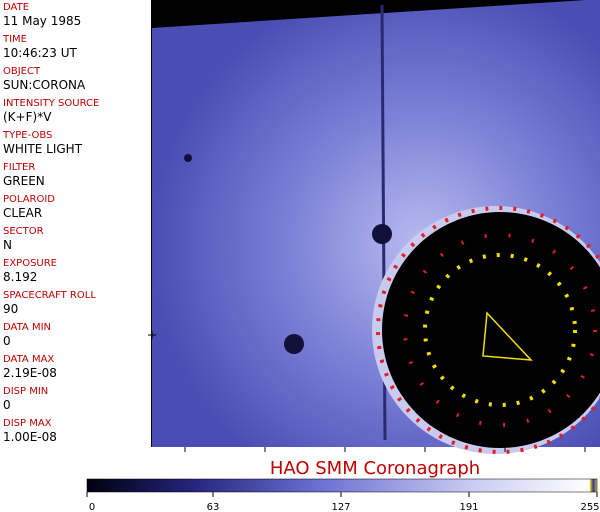  What do you see at coordinates (27, 117) in the screenshot?
I see `field-value: (K+F)*V` at bounding box center [27, 117].